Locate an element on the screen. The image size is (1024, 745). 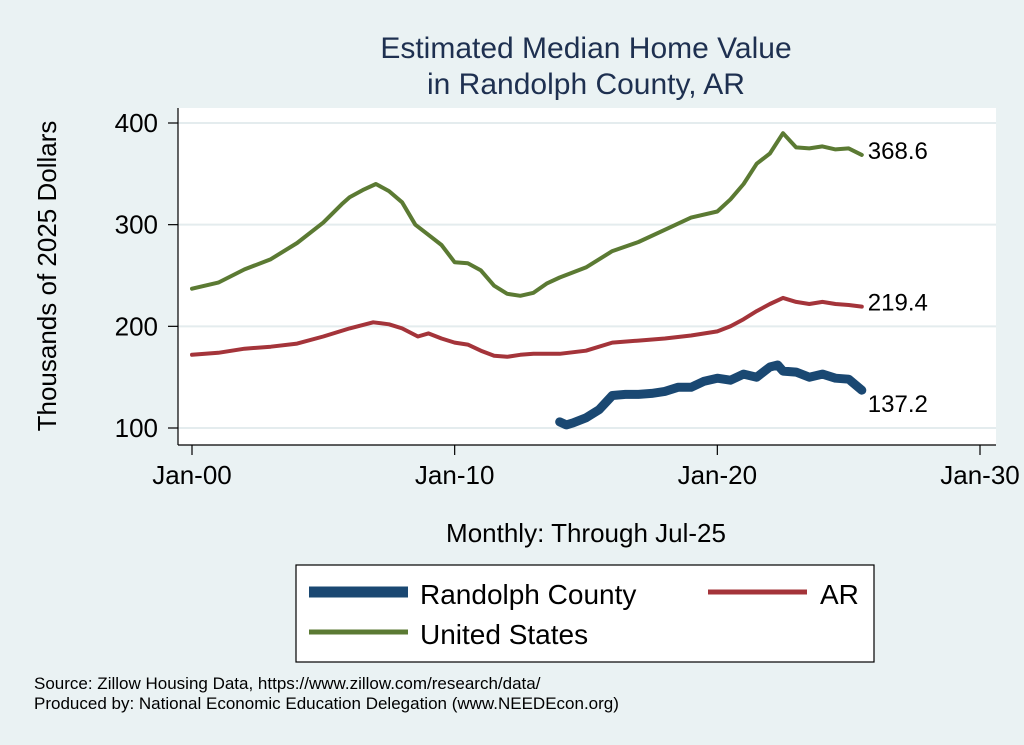
end-labels: 137.2 219.4 368.6 is located at coordinates (898, 278).